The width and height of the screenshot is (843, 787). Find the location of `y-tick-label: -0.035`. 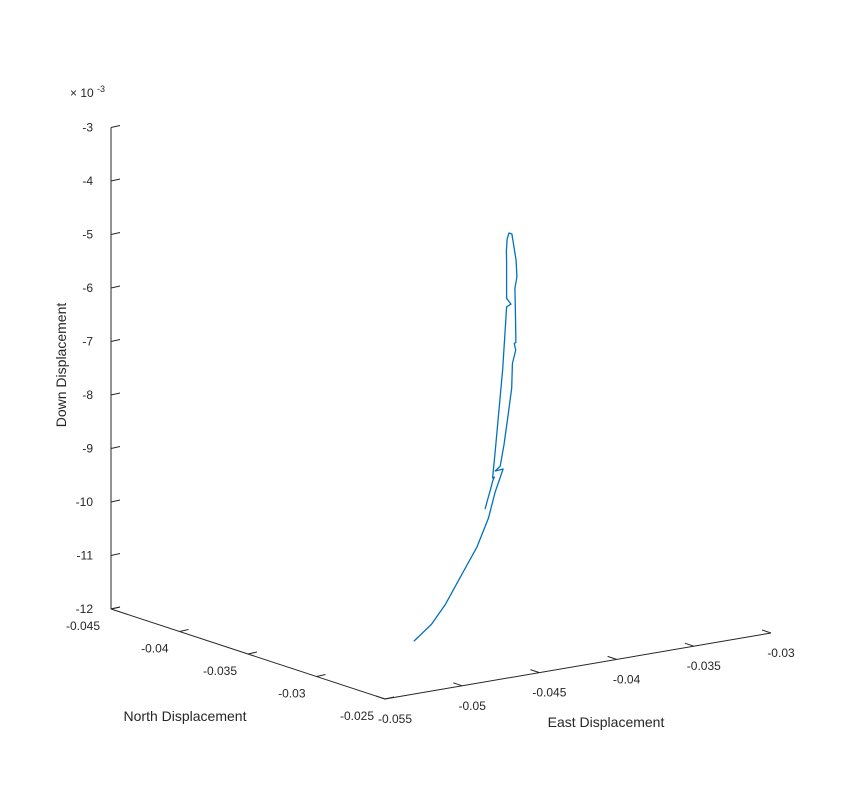

y-tick-label: -0.035 is located at coordinates (220, 671).